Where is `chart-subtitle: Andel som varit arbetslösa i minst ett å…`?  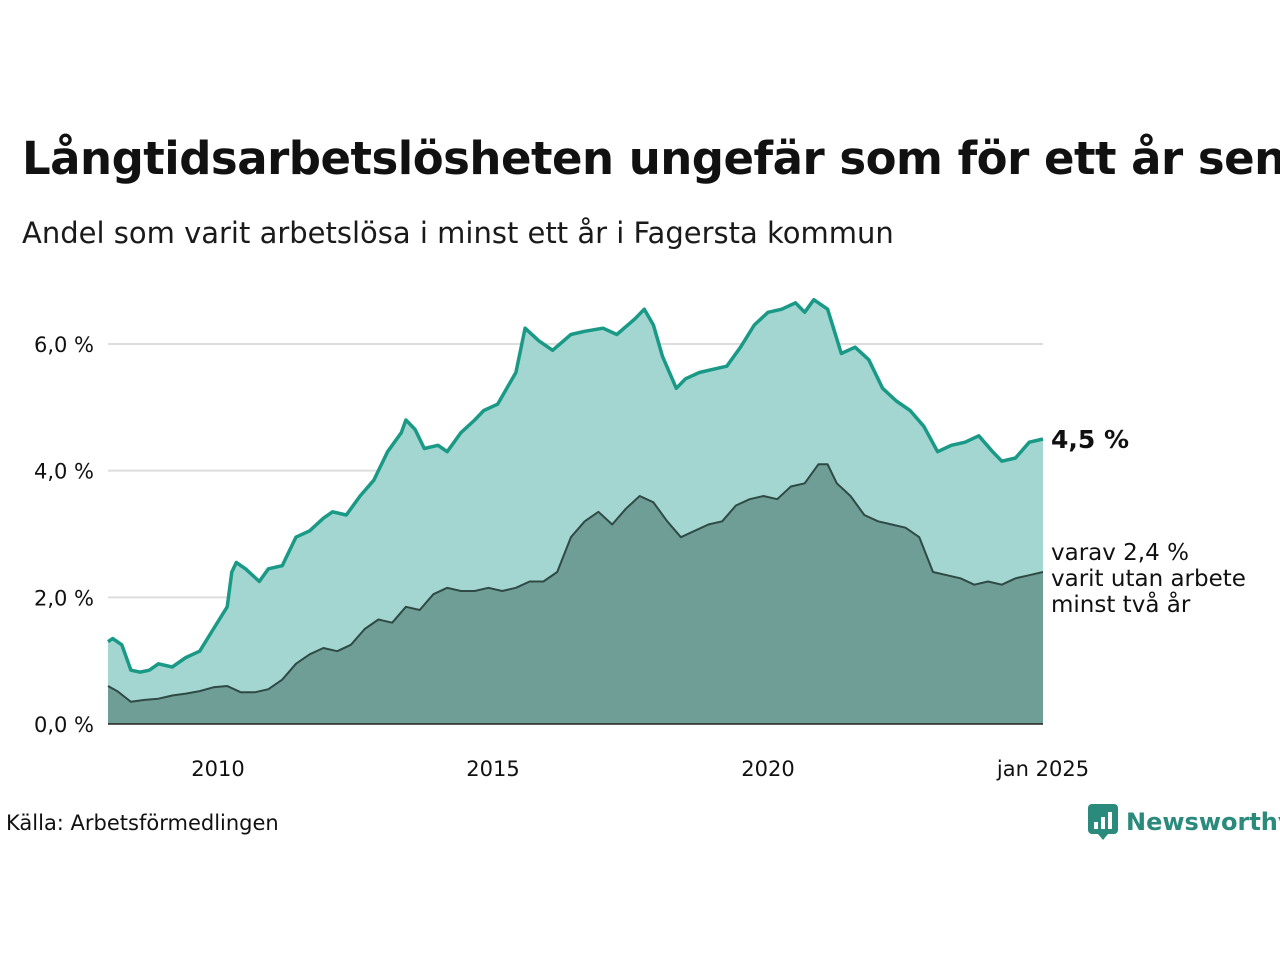
chart-subtitle: Andel som varit arbetslösa i minst ett å… is located at coordinates (458, 233).